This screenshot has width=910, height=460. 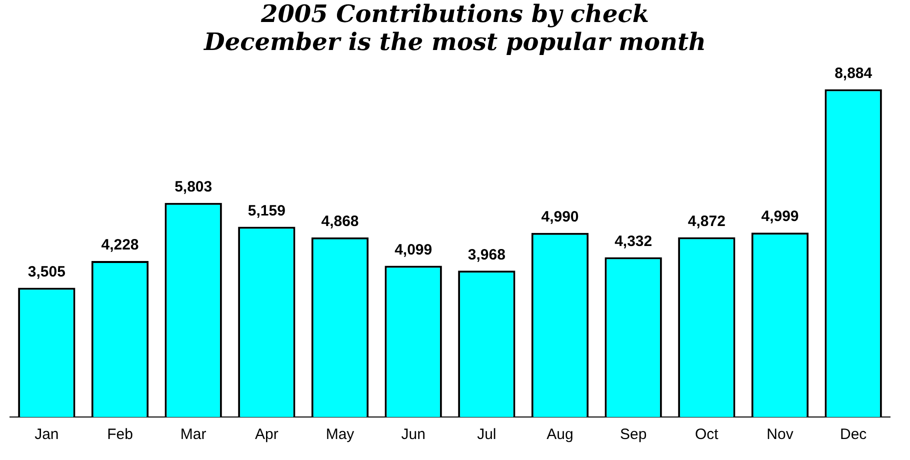 What do you see at coordinates (340, 435) in the screenshot?
I see `x-tick-label: May` at bounding box center [340, 435].